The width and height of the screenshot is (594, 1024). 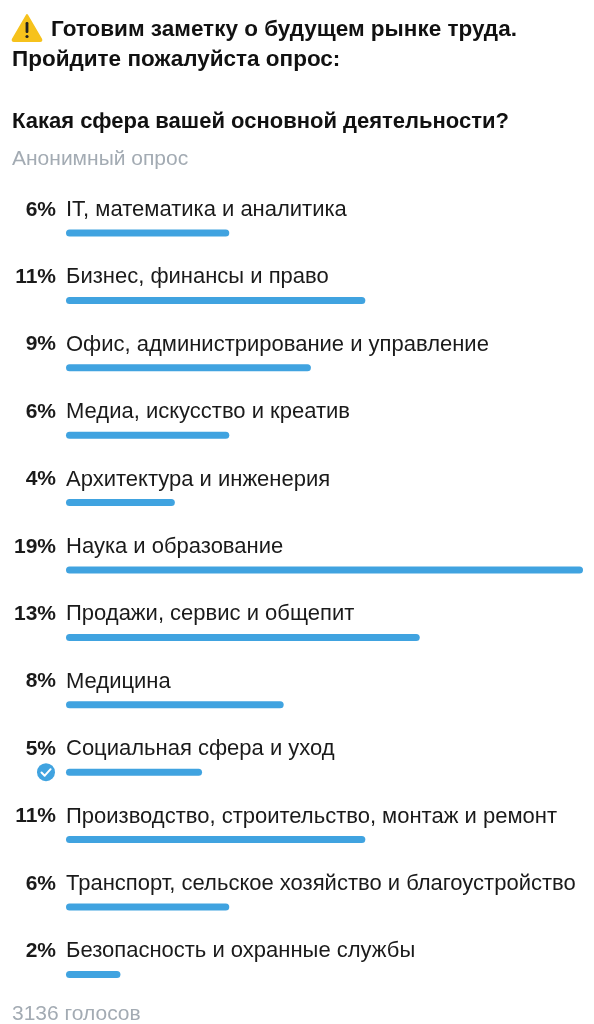 I want to click on y-tick-label: Архитектура и инженерия, so click(x=198, y=478).